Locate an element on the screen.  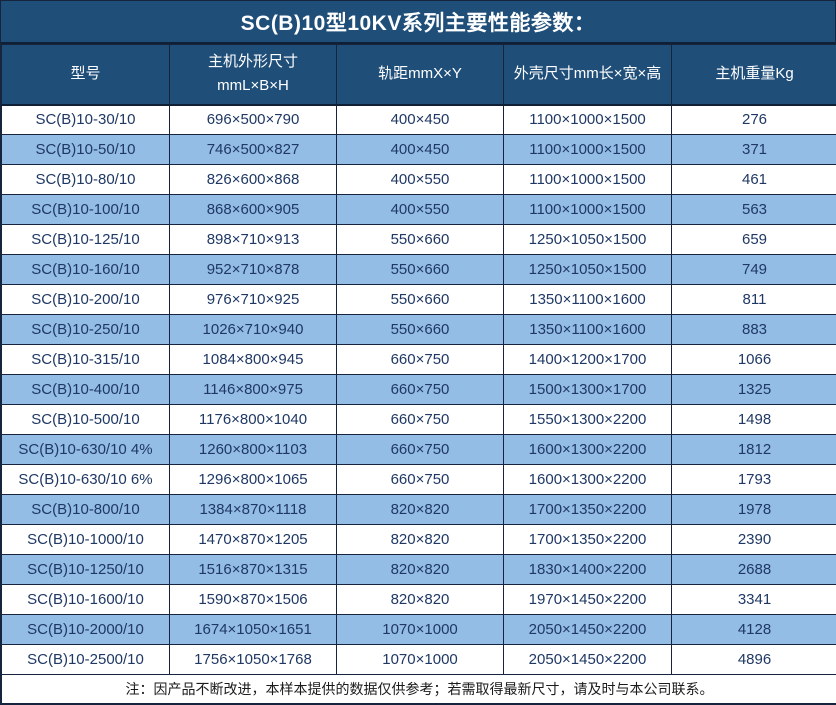
table-cell-weight_kg: 4128 is located at coordinates (753, 629).